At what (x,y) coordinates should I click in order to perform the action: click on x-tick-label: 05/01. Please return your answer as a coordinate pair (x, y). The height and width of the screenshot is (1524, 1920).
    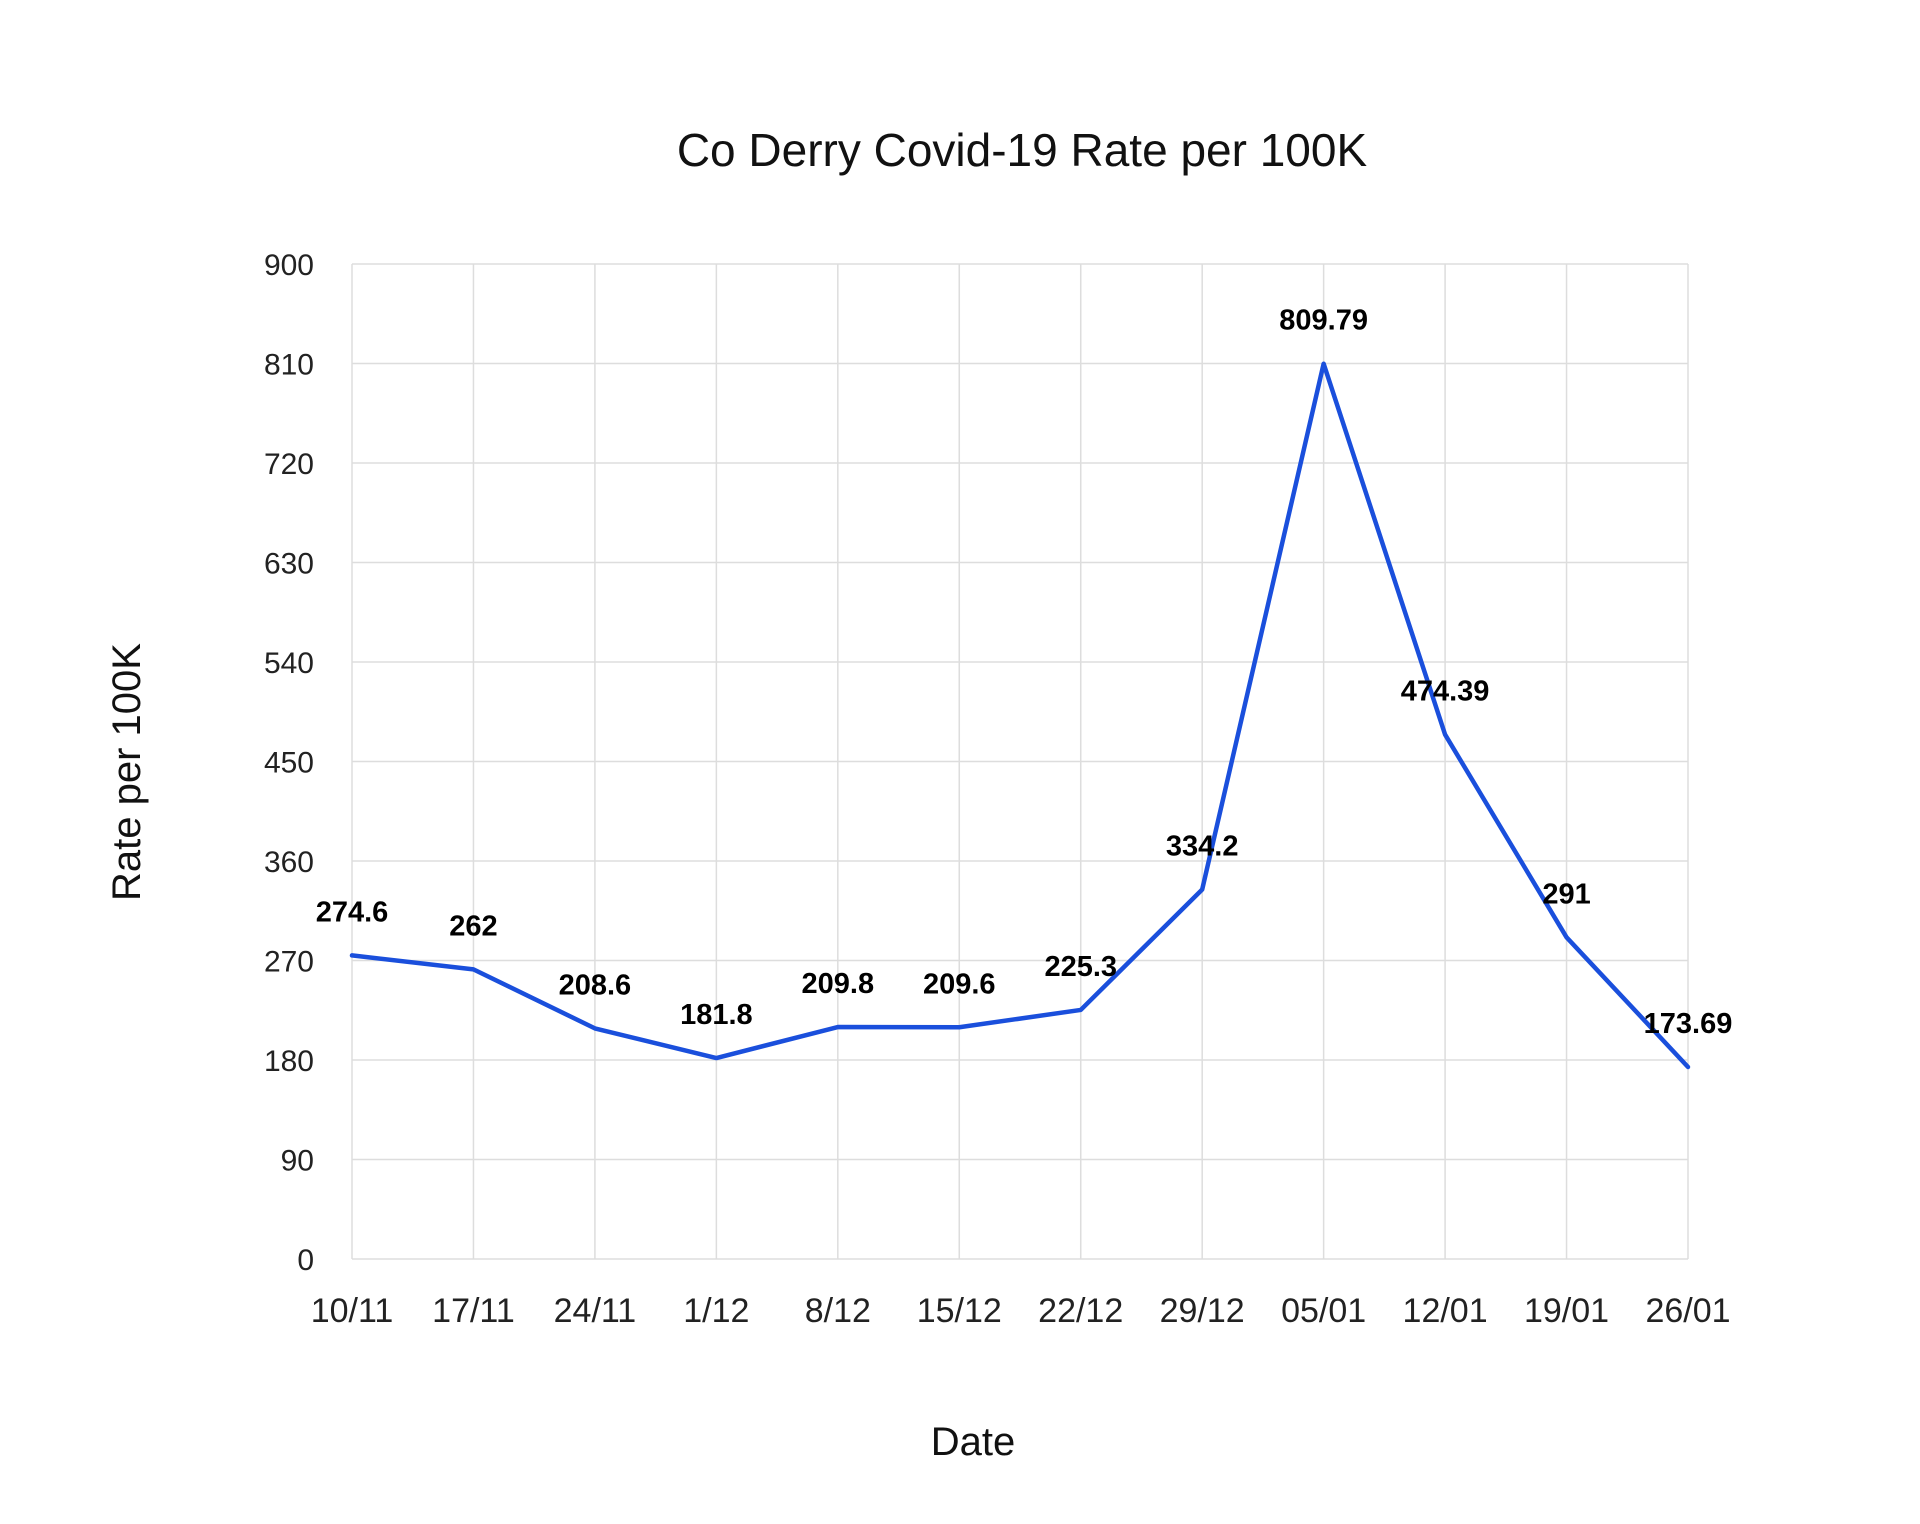
    Looking at the image, I should click on (1323, 1311).